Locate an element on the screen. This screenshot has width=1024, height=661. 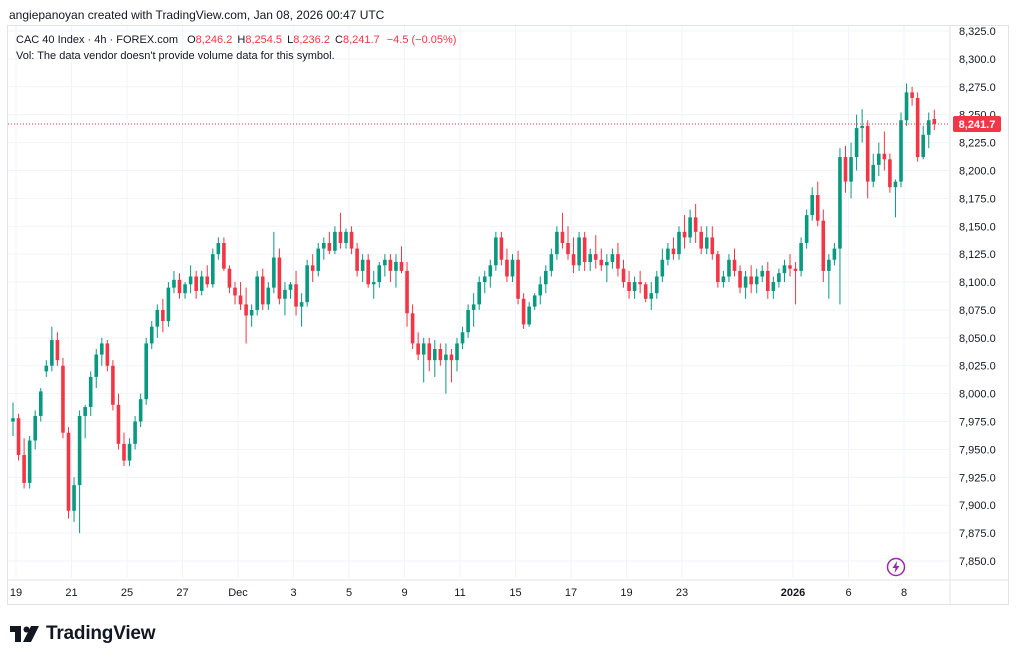
y-tick-label: 7,850.0 is located at coordinates (977, 562).